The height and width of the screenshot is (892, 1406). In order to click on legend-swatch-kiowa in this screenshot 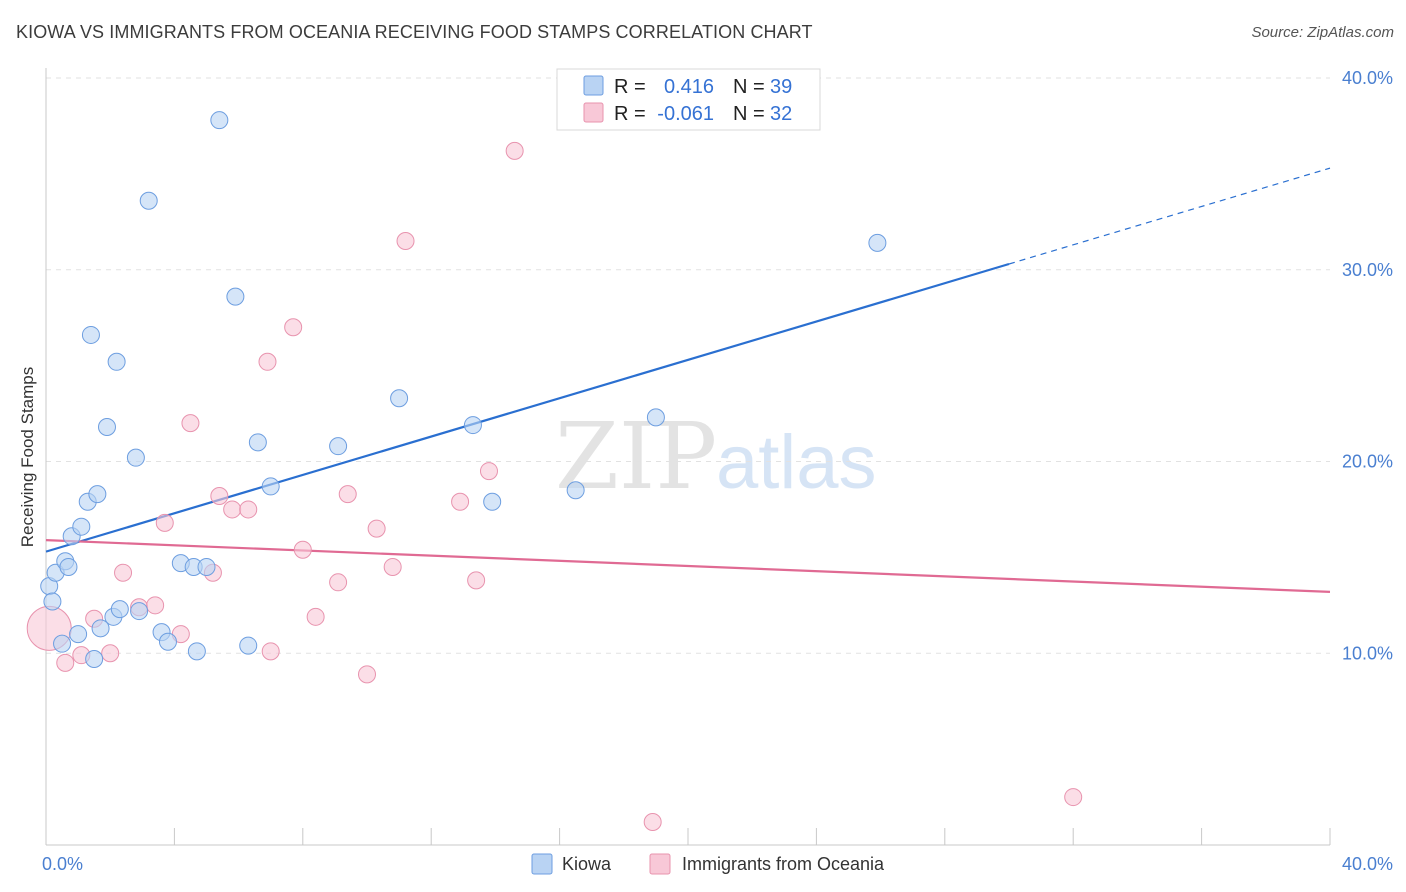, I will do `click(593, 85)`.